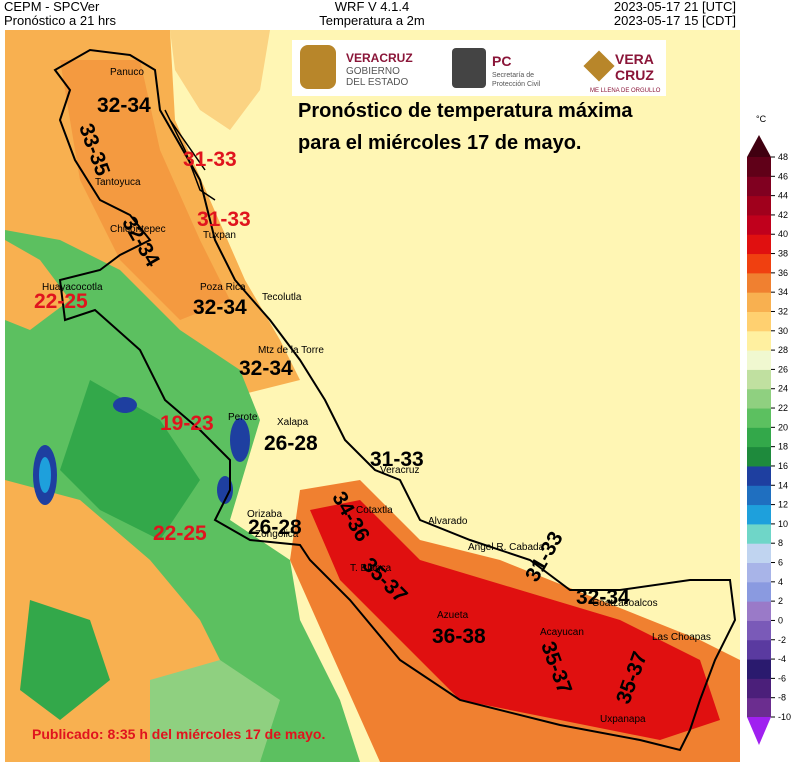 Image resolution: width=800 pixels, height=769 pixels. What do you see at coordinates (783, 369) in the screenshot?
I see `colorbar-tick-label: 26` at bounding box center [783, 369].